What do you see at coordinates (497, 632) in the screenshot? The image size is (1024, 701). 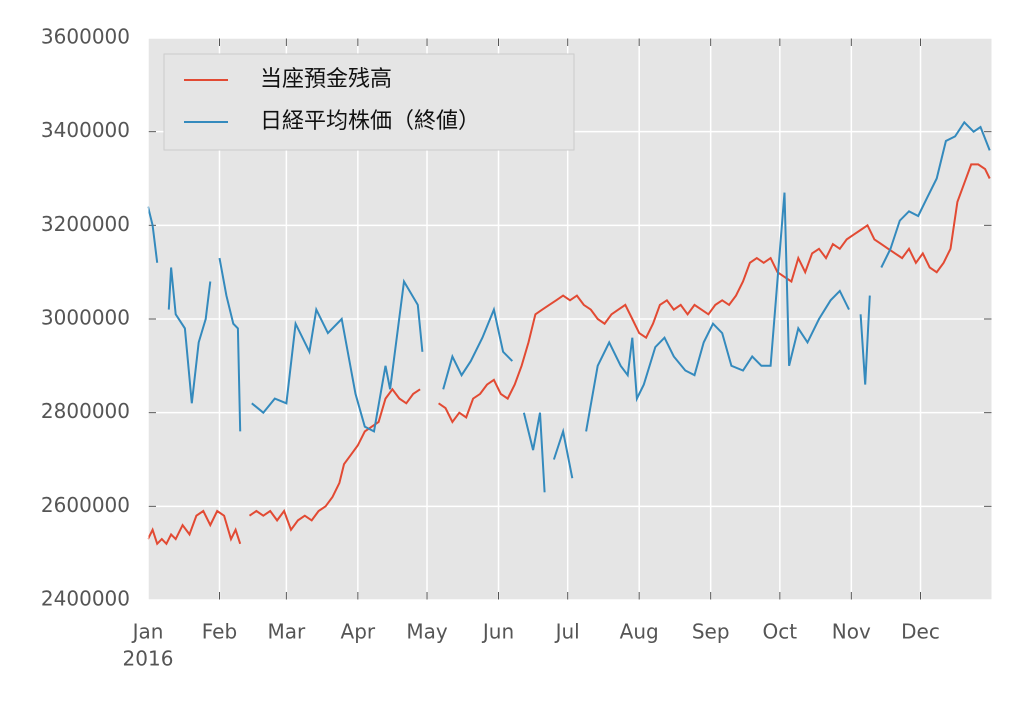 I see `x-tick-label: Jun` at bounding box center [497, 632].